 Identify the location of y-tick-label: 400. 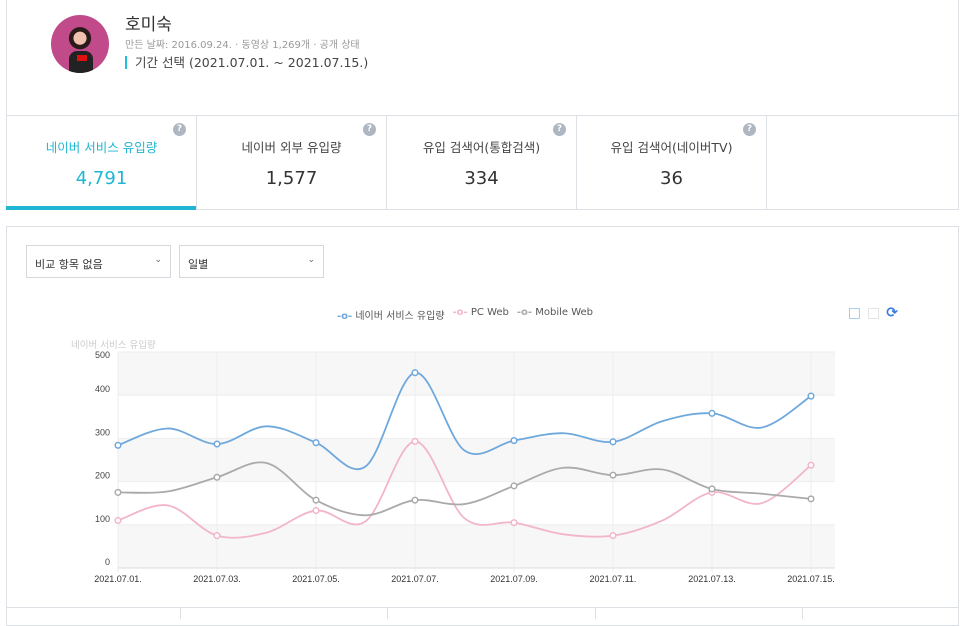
(102, 389).